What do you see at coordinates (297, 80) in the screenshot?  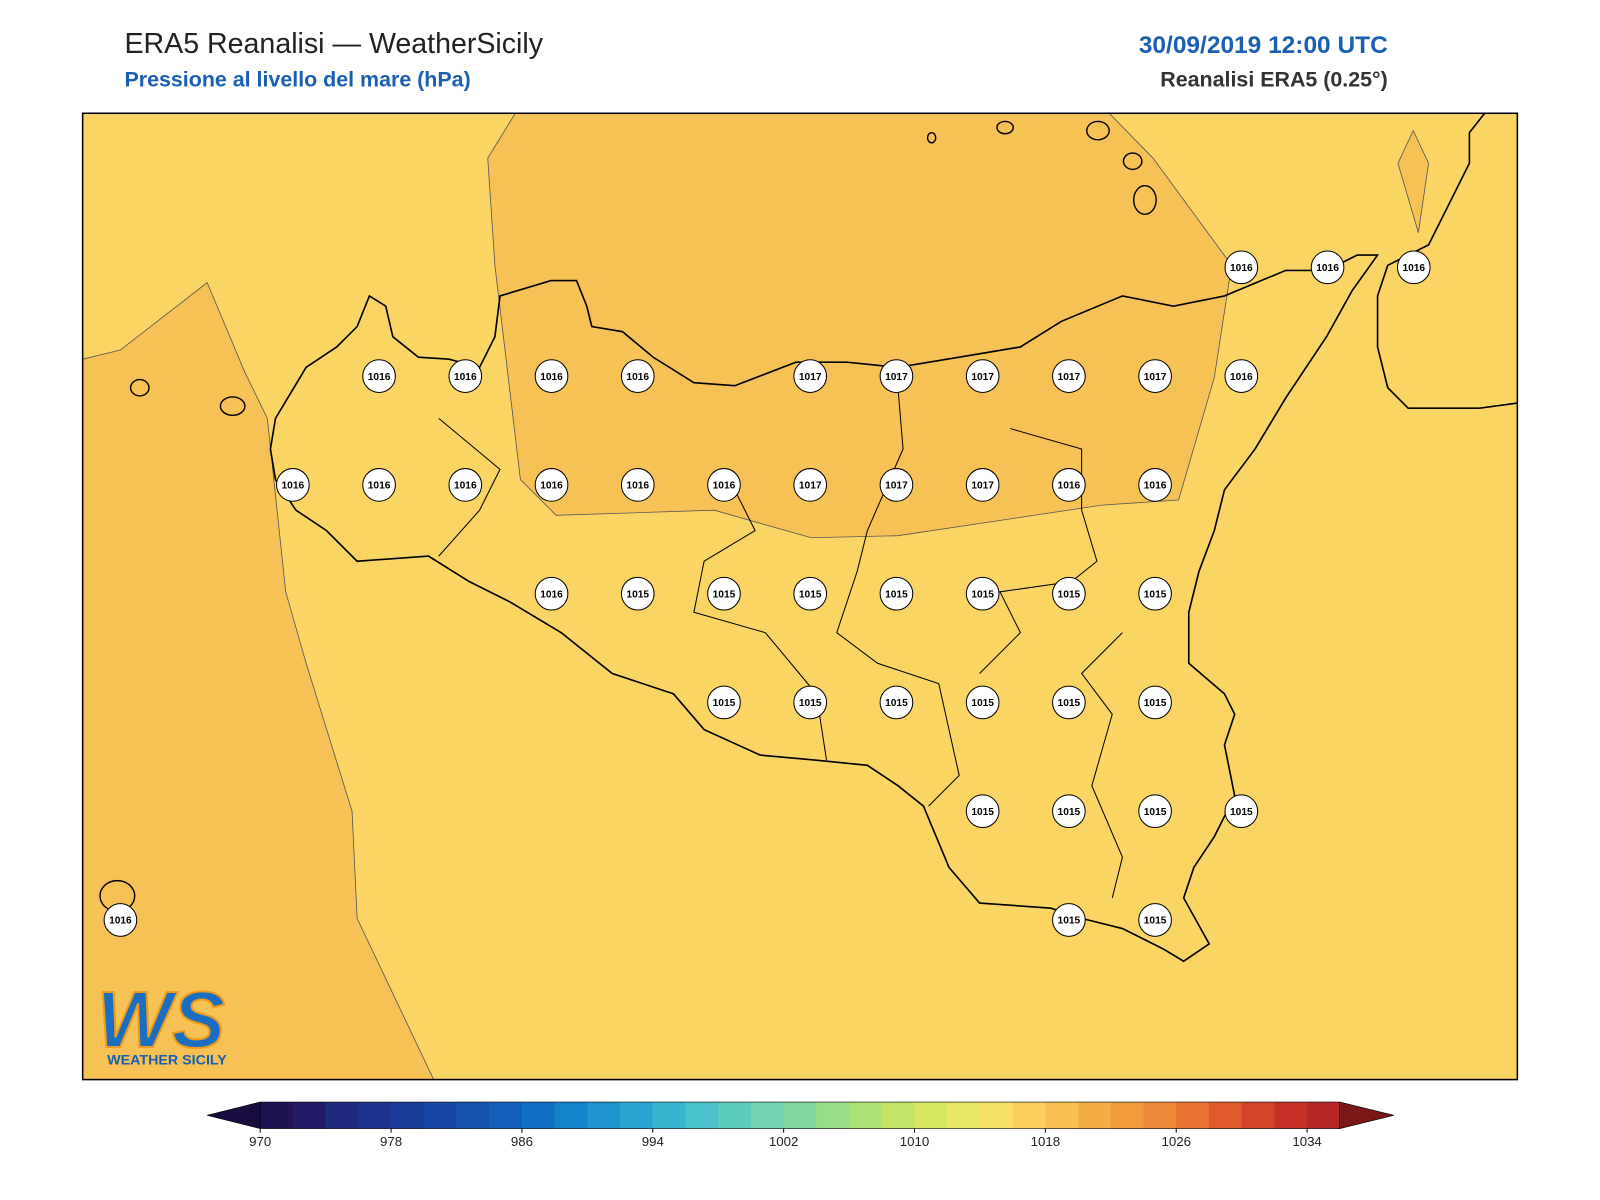 I see `subtitle: Pressione al livello del mare (hPa)` at bounding box center [297, 80].